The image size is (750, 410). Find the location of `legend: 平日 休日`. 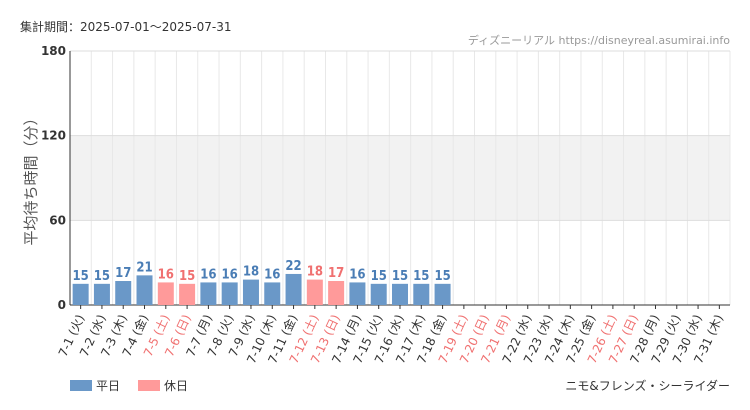

legend: 平日 休日 is located at coordinates (129, 386).